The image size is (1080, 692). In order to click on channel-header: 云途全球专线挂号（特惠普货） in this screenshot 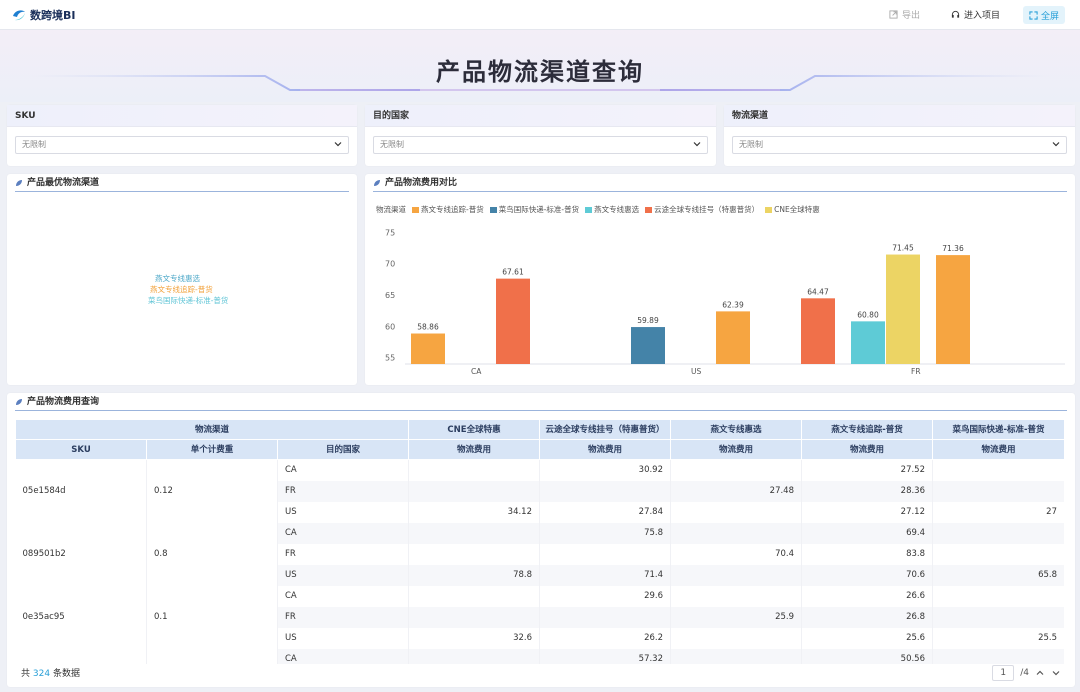, I will do `click(605, 429)`.